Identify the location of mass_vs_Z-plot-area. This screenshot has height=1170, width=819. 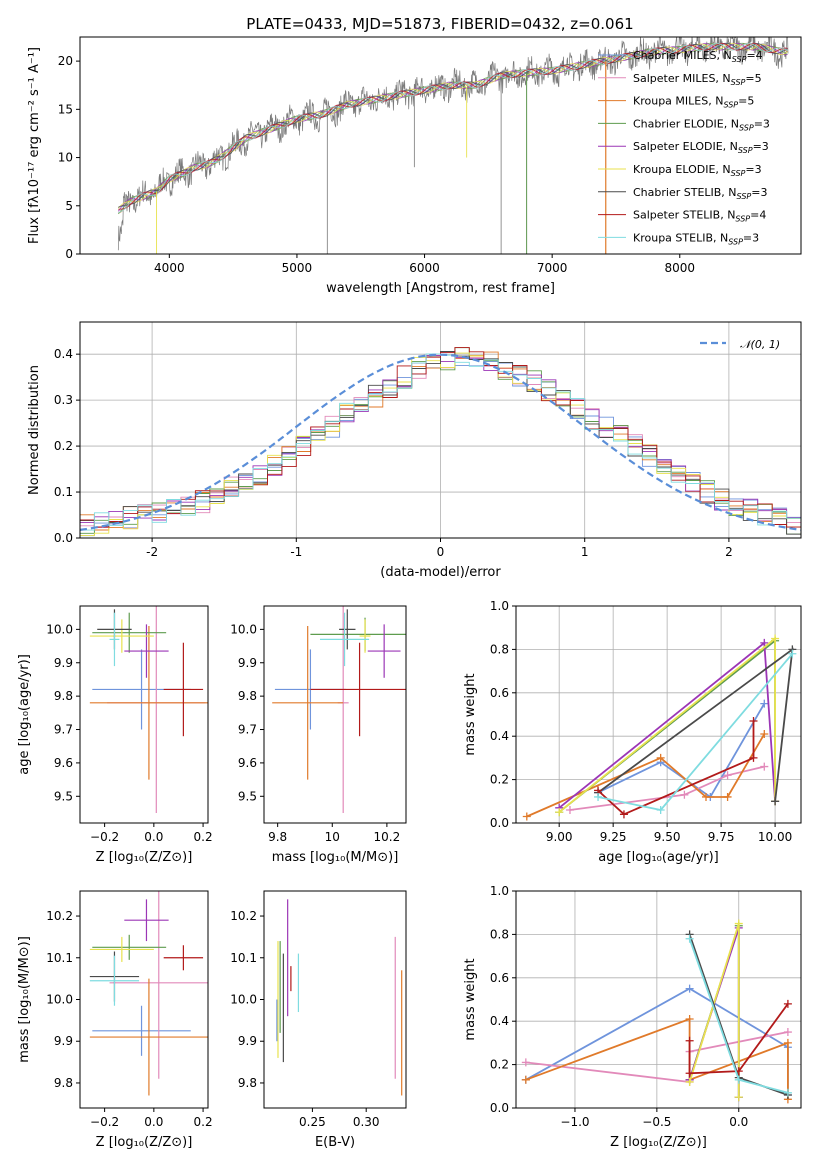
(148, 993).